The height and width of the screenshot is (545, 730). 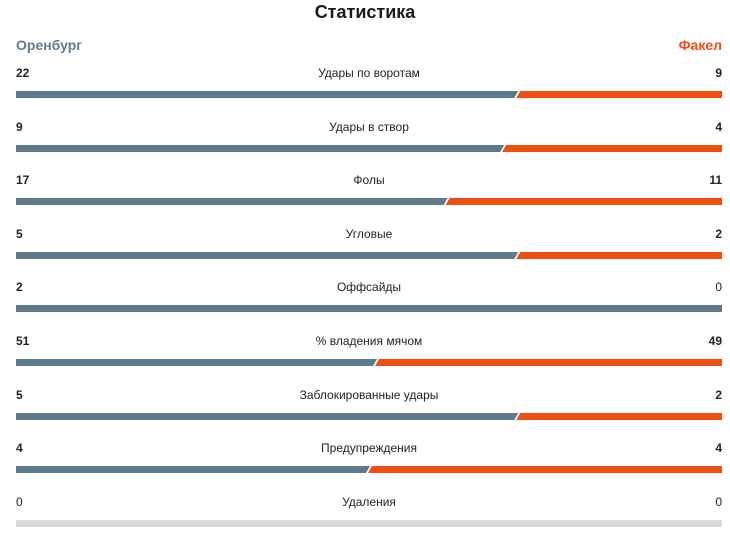 I want to click on stat-row: 5 Заблокированные удары 2, so click(x=369, y=412).